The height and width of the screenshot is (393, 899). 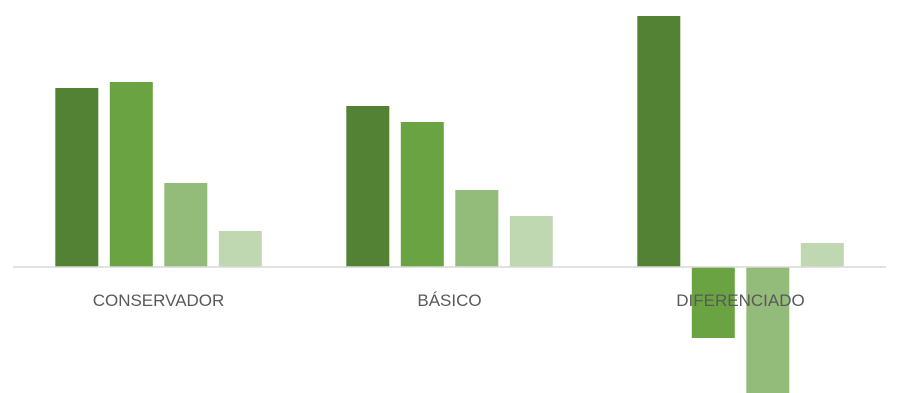 What do you see at coordinates (740, 300) in the screenshot?
I see `category-label: DIFERENCIADO` at bounding box center [740, 300].